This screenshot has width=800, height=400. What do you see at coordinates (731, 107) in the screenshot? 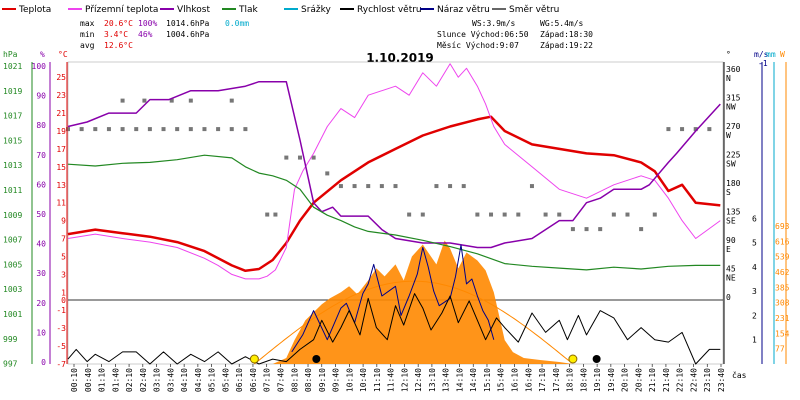
I see `dir-label: NW` at bounding box center [731, 107].